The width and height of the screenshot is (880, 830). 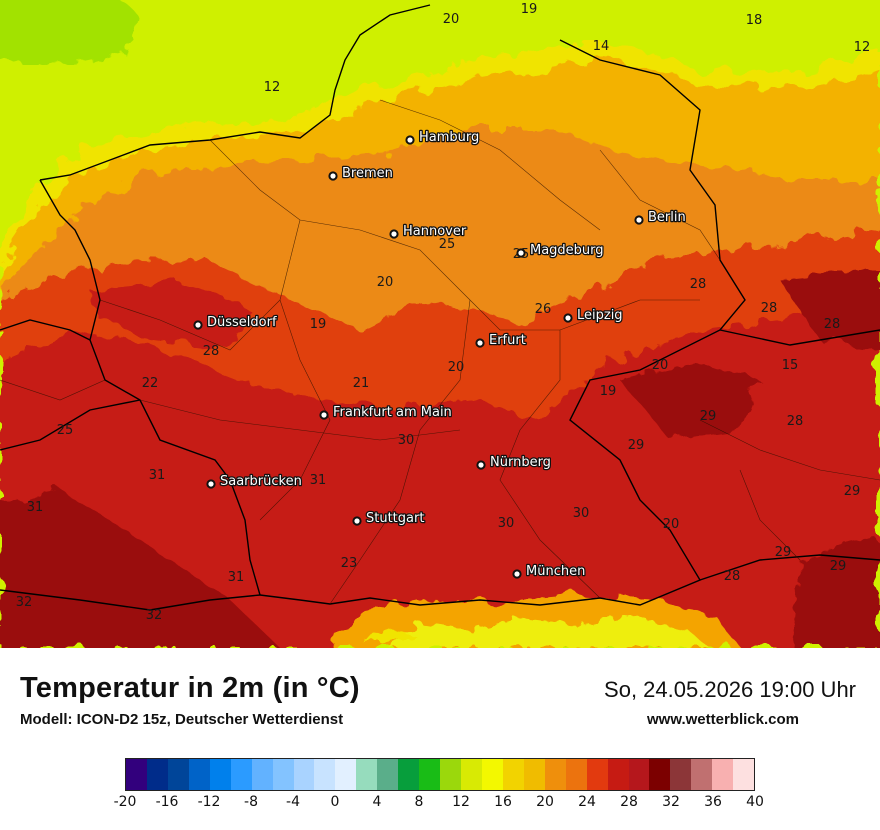 What do you see at coordinates (235, 322) in the screenshot?
I see `city-düsseldorf: Düsseldorf` at bounding box center [235, 322].